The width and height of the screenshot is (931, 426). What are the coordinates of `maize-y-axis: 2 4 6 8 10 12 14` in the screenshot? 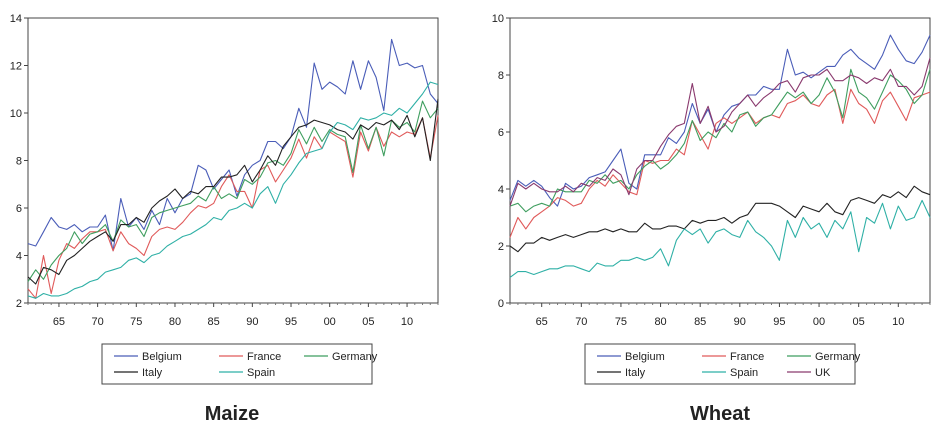 It's located at (19, 161).